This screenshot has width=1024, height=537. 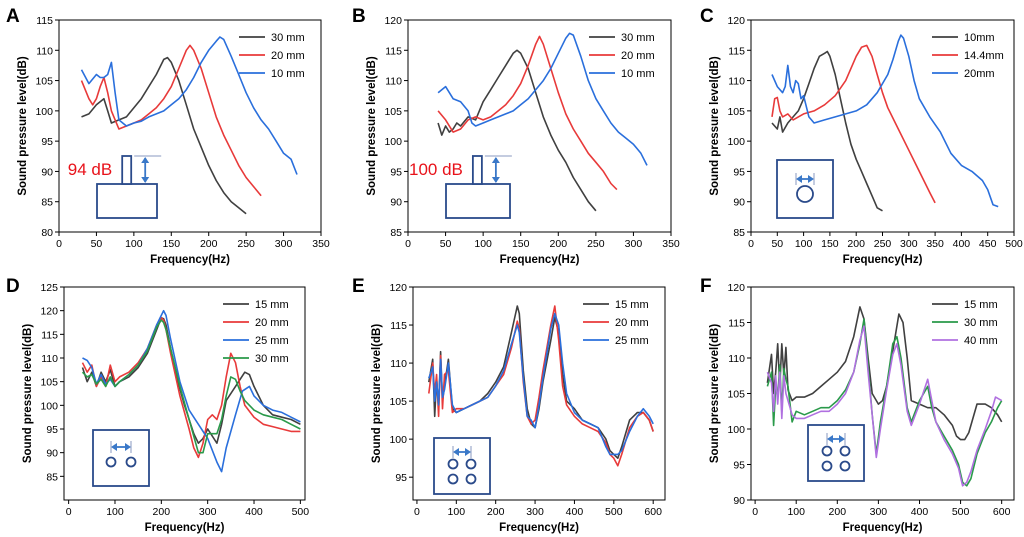 What do you see at coordinates (884, 406) in the screenshot?
I see `series-line-40-mm` at bounding box center [884, 406].